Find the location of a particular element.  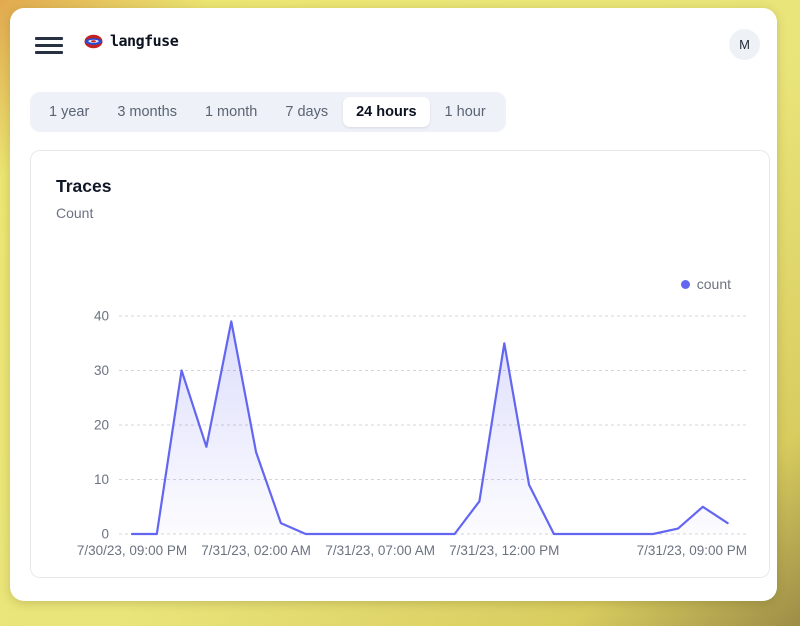

x-tick-label: 7/31/23, 12:00 PM is located at coordinates (504, 550).